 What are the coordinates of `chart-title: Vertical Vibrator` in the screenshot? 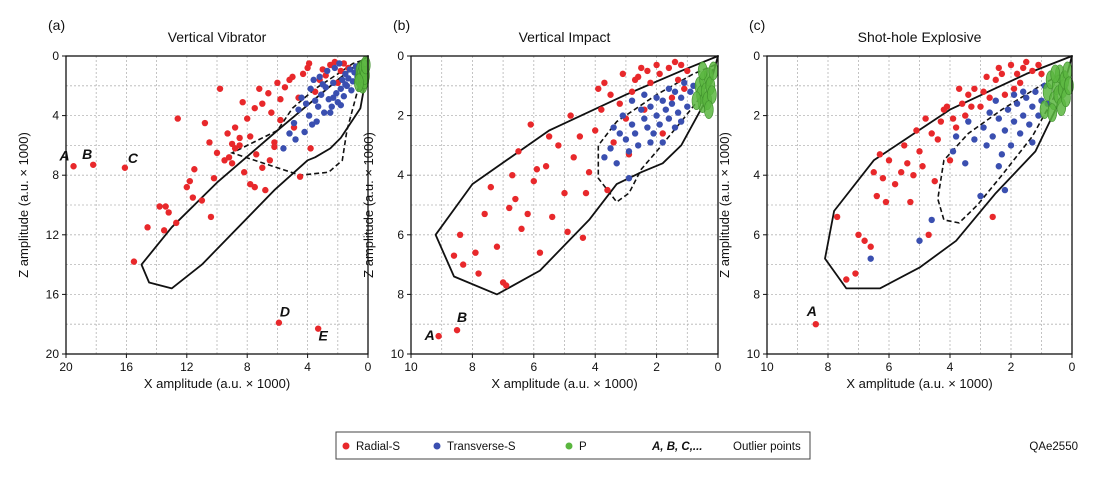 It's located at (217, 37).